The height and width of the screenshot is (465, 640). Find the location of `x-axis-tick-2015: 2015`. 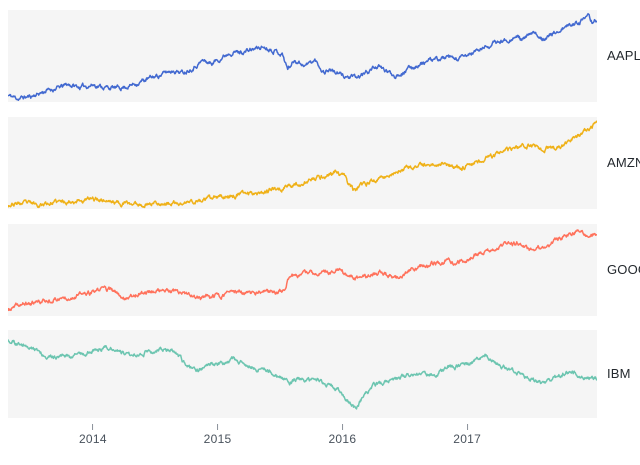

x-axis-tick-2015: 2015 is located at coordinates (218, 435).